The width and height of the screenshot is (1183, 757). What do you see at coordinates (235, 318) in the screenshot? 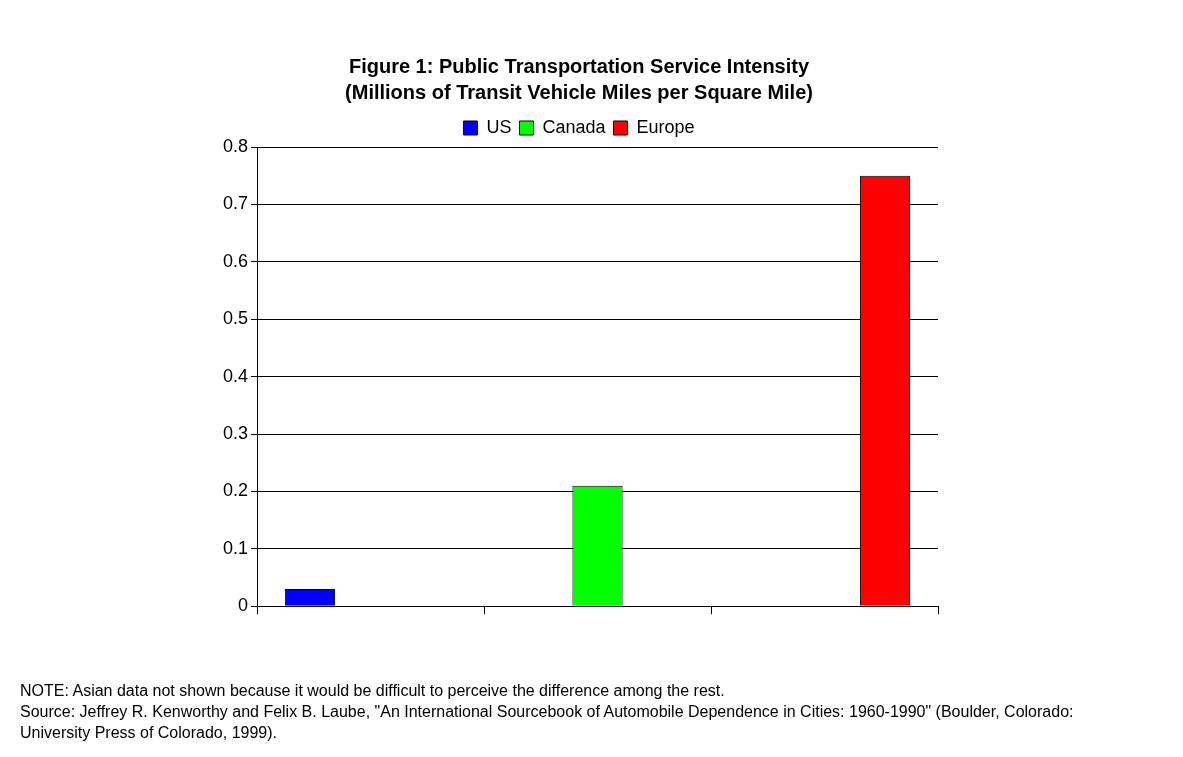
I see `y-tick-label: 0.5` at bounding box center [235, 318].